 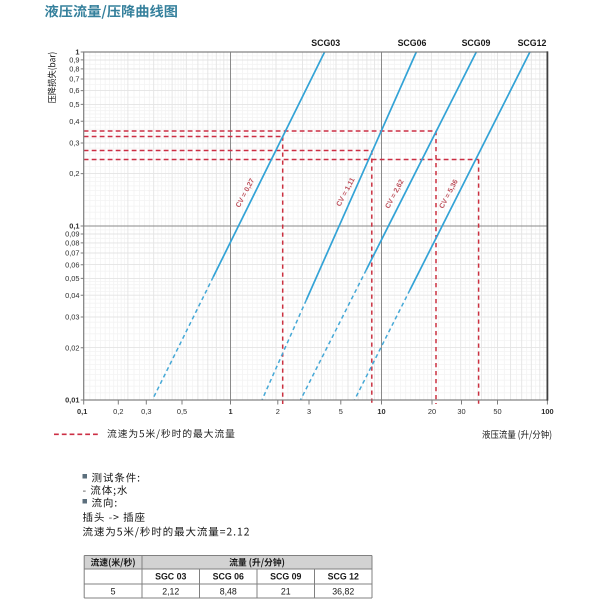 What do you see at coordinates (74, 60) in the screenshot?
I see `svg-text: 0,9` at bounding box center [74, 60].